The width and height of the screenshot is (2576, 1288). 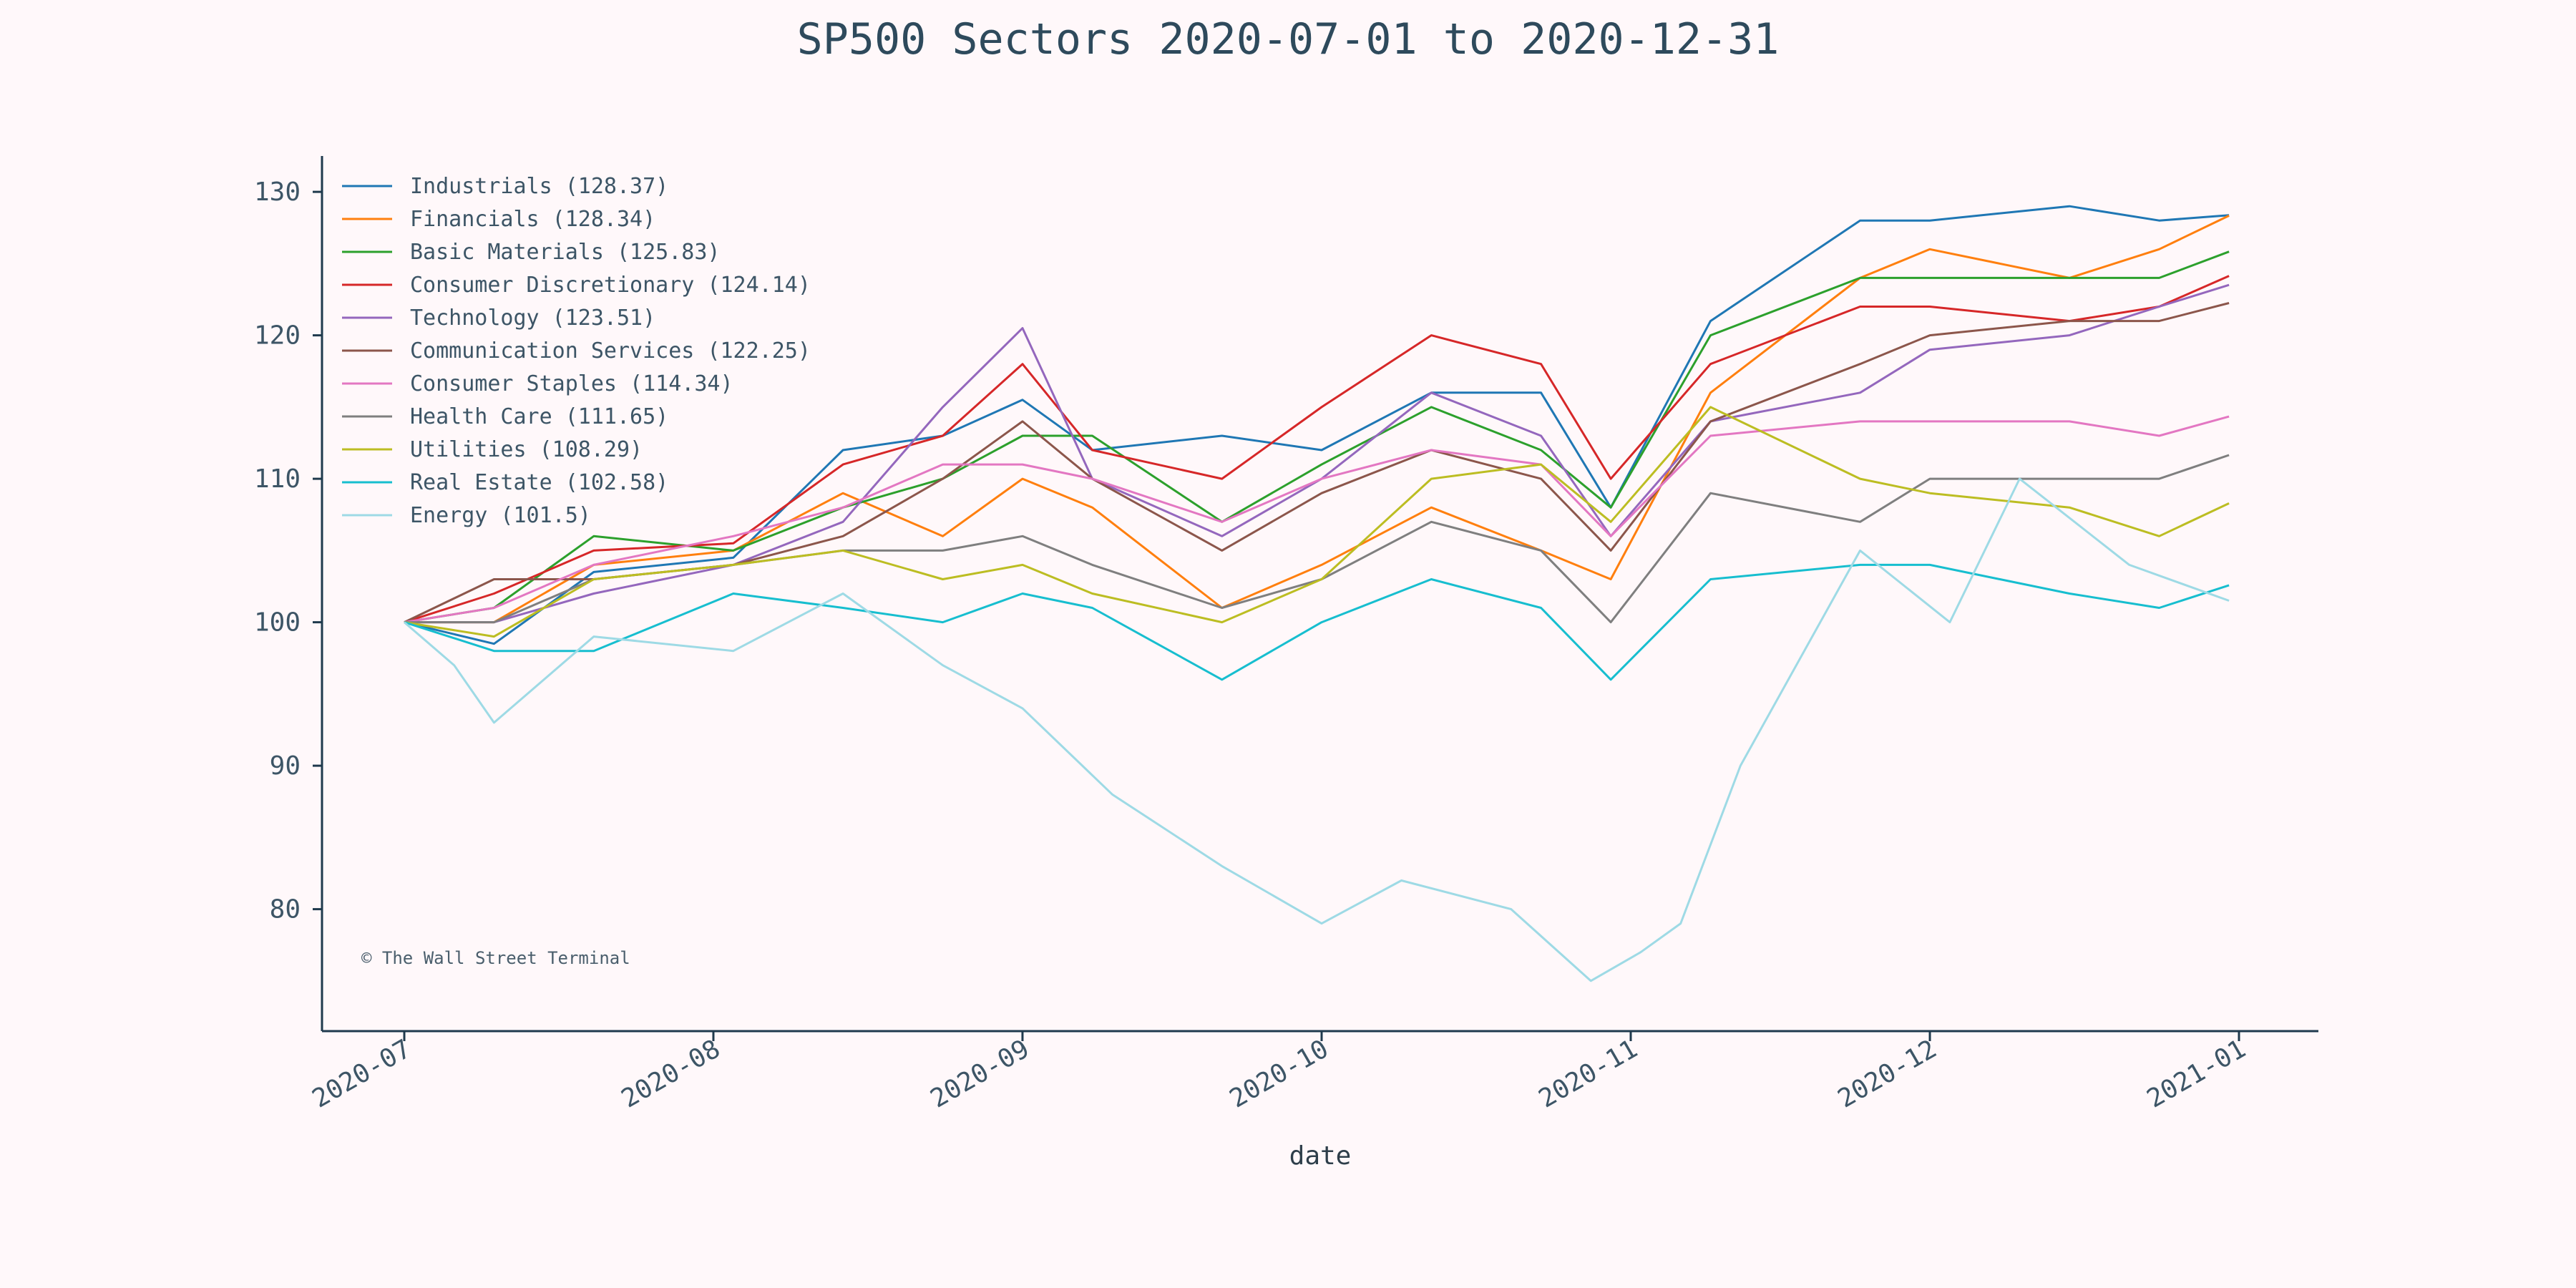 What do you see at coordinates (277, 623) in the screenshot?
I see `y-tick-label: 100` at bounding box center [277, 623].